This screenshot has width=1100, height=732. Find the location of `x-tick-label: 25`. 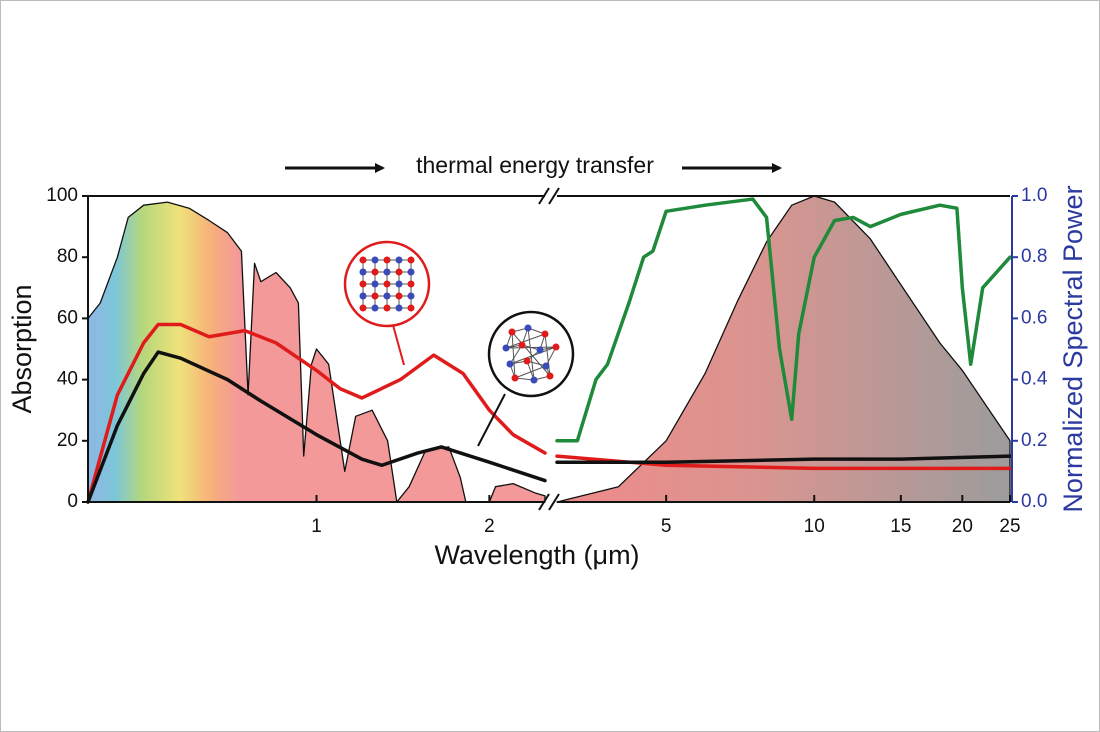

x-tick-label: 25 is located at coordinates (1009, 526).